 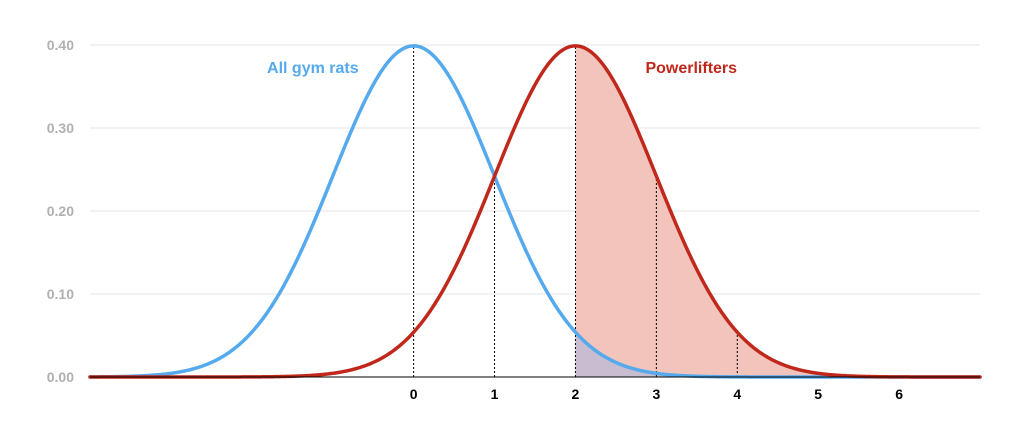 I want to click on x-tick-label: 5, so click(x=818, y=394).